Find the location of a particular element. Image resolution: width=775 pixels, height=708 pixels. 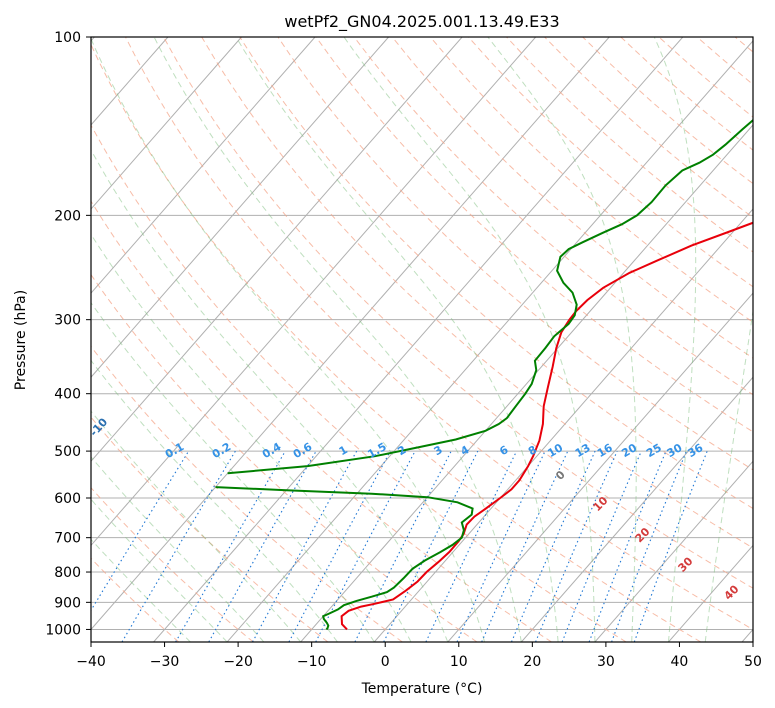

y-tick-label: 700 is located at coordinates (67, 539).